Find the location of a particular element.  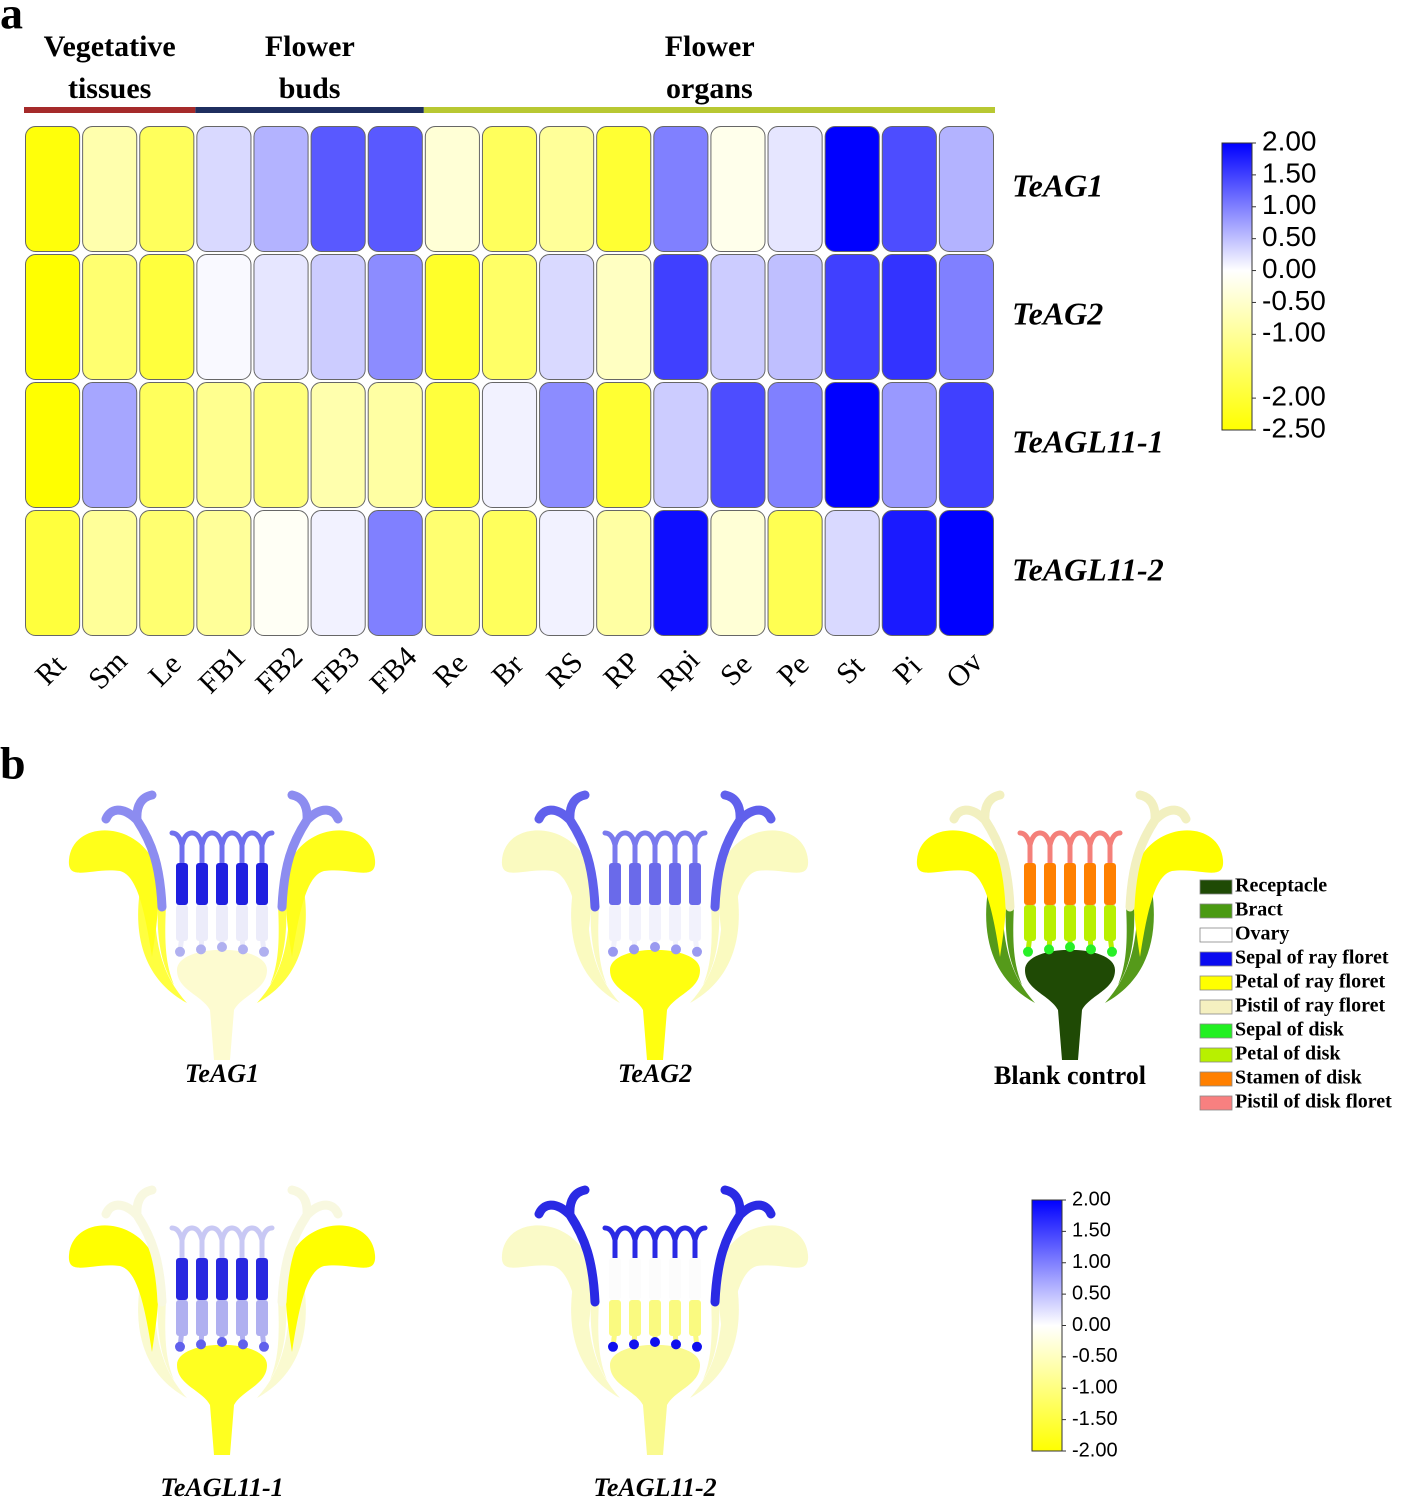

panel-label: a is located at coordinates (11, 19).